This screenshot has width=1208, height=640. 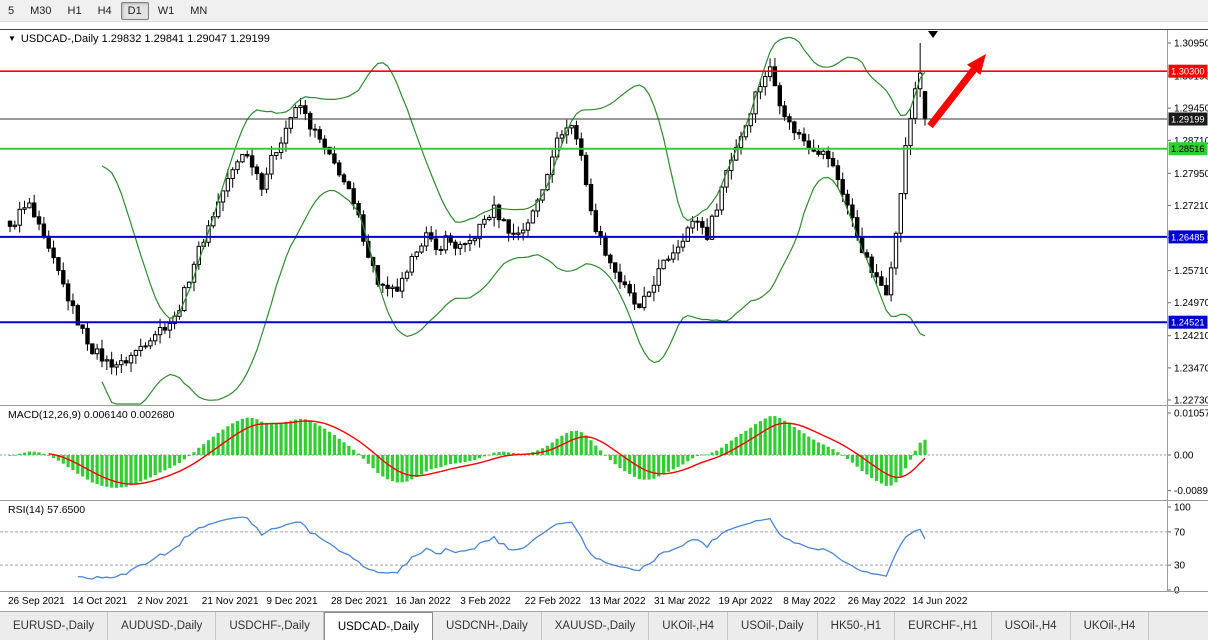 I want to click on trend-arrow, so click(x=952, y=98).